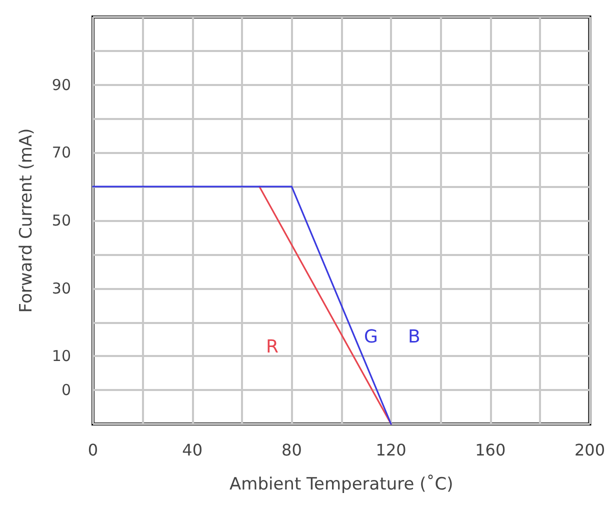 This screenshot has height=522, width=616. What do you see at coordinates (292, 450) in the screenshot?
I see `x-tick-label: 80` at bounding box center [292, 450].